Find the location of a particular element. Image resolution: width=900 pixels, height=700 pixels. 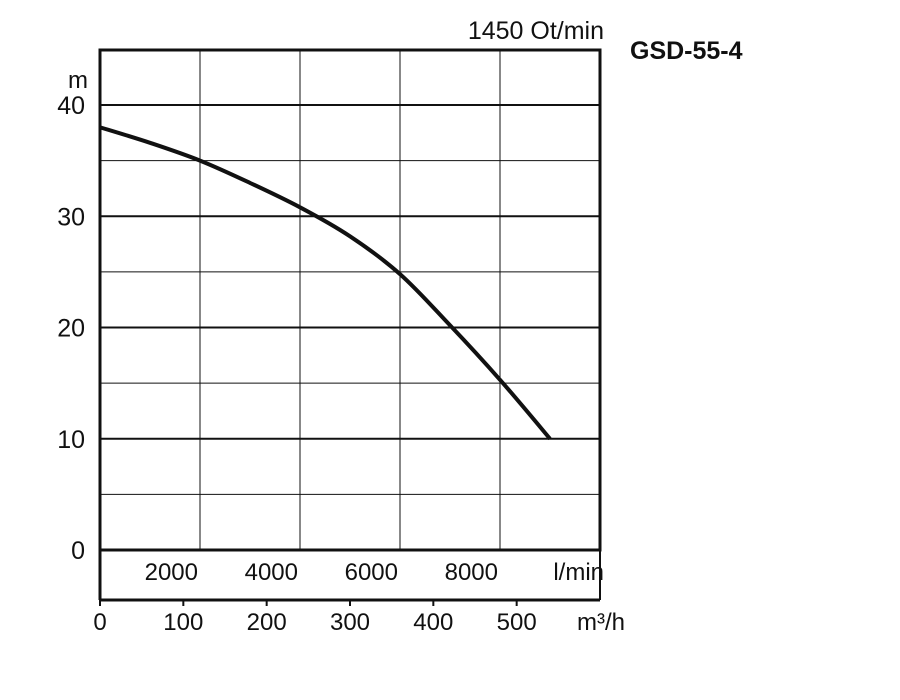

y-axis-label: m is located at coordinates (78, 80).